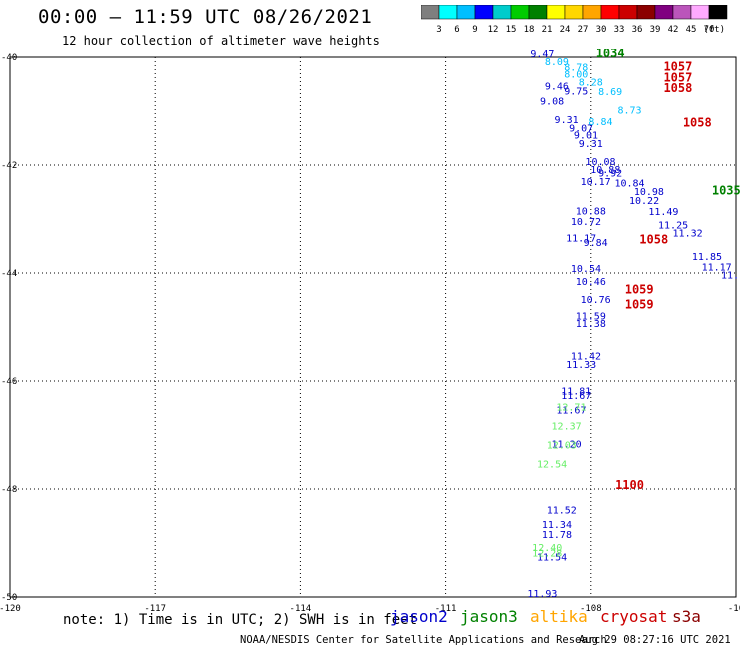  Describe the element at coordinates (576, 392) in the screenshot. I see `wave-height-label-jason2: 11.81` at that location.